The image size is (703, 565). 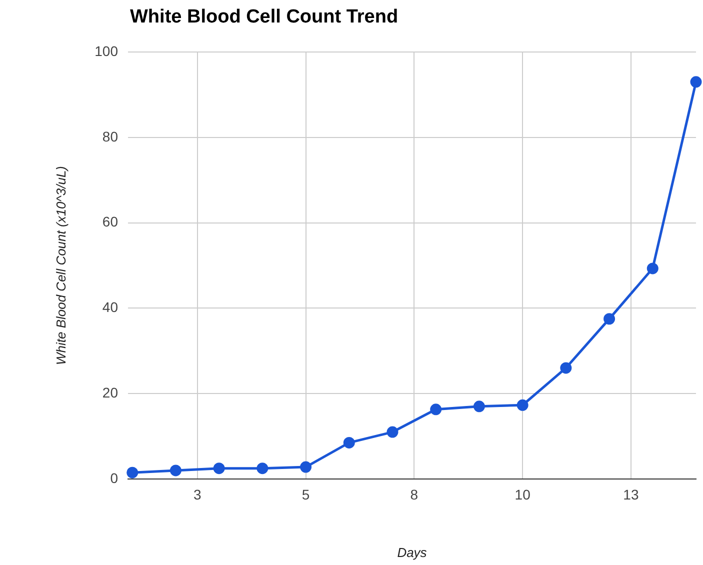 I want to click on y-tick-label: 80, so click(x=110, y=136).